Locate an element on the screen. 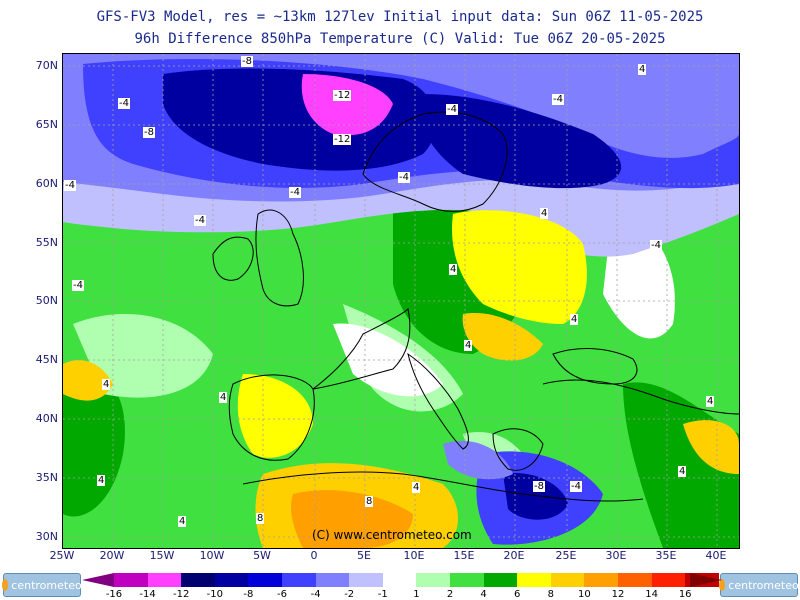  lon-label-5e: 5E is located at coordinates (364, 555).